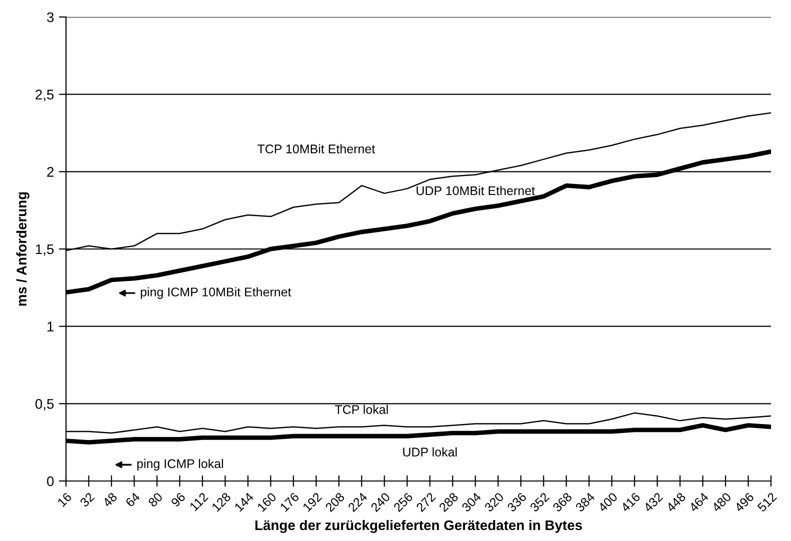 Image resolution: width=791 pixels, height=541 pixels. Describe the element at coordinates (244, 502) in the screenshot. I see `x-tick-label: 144` at that location.